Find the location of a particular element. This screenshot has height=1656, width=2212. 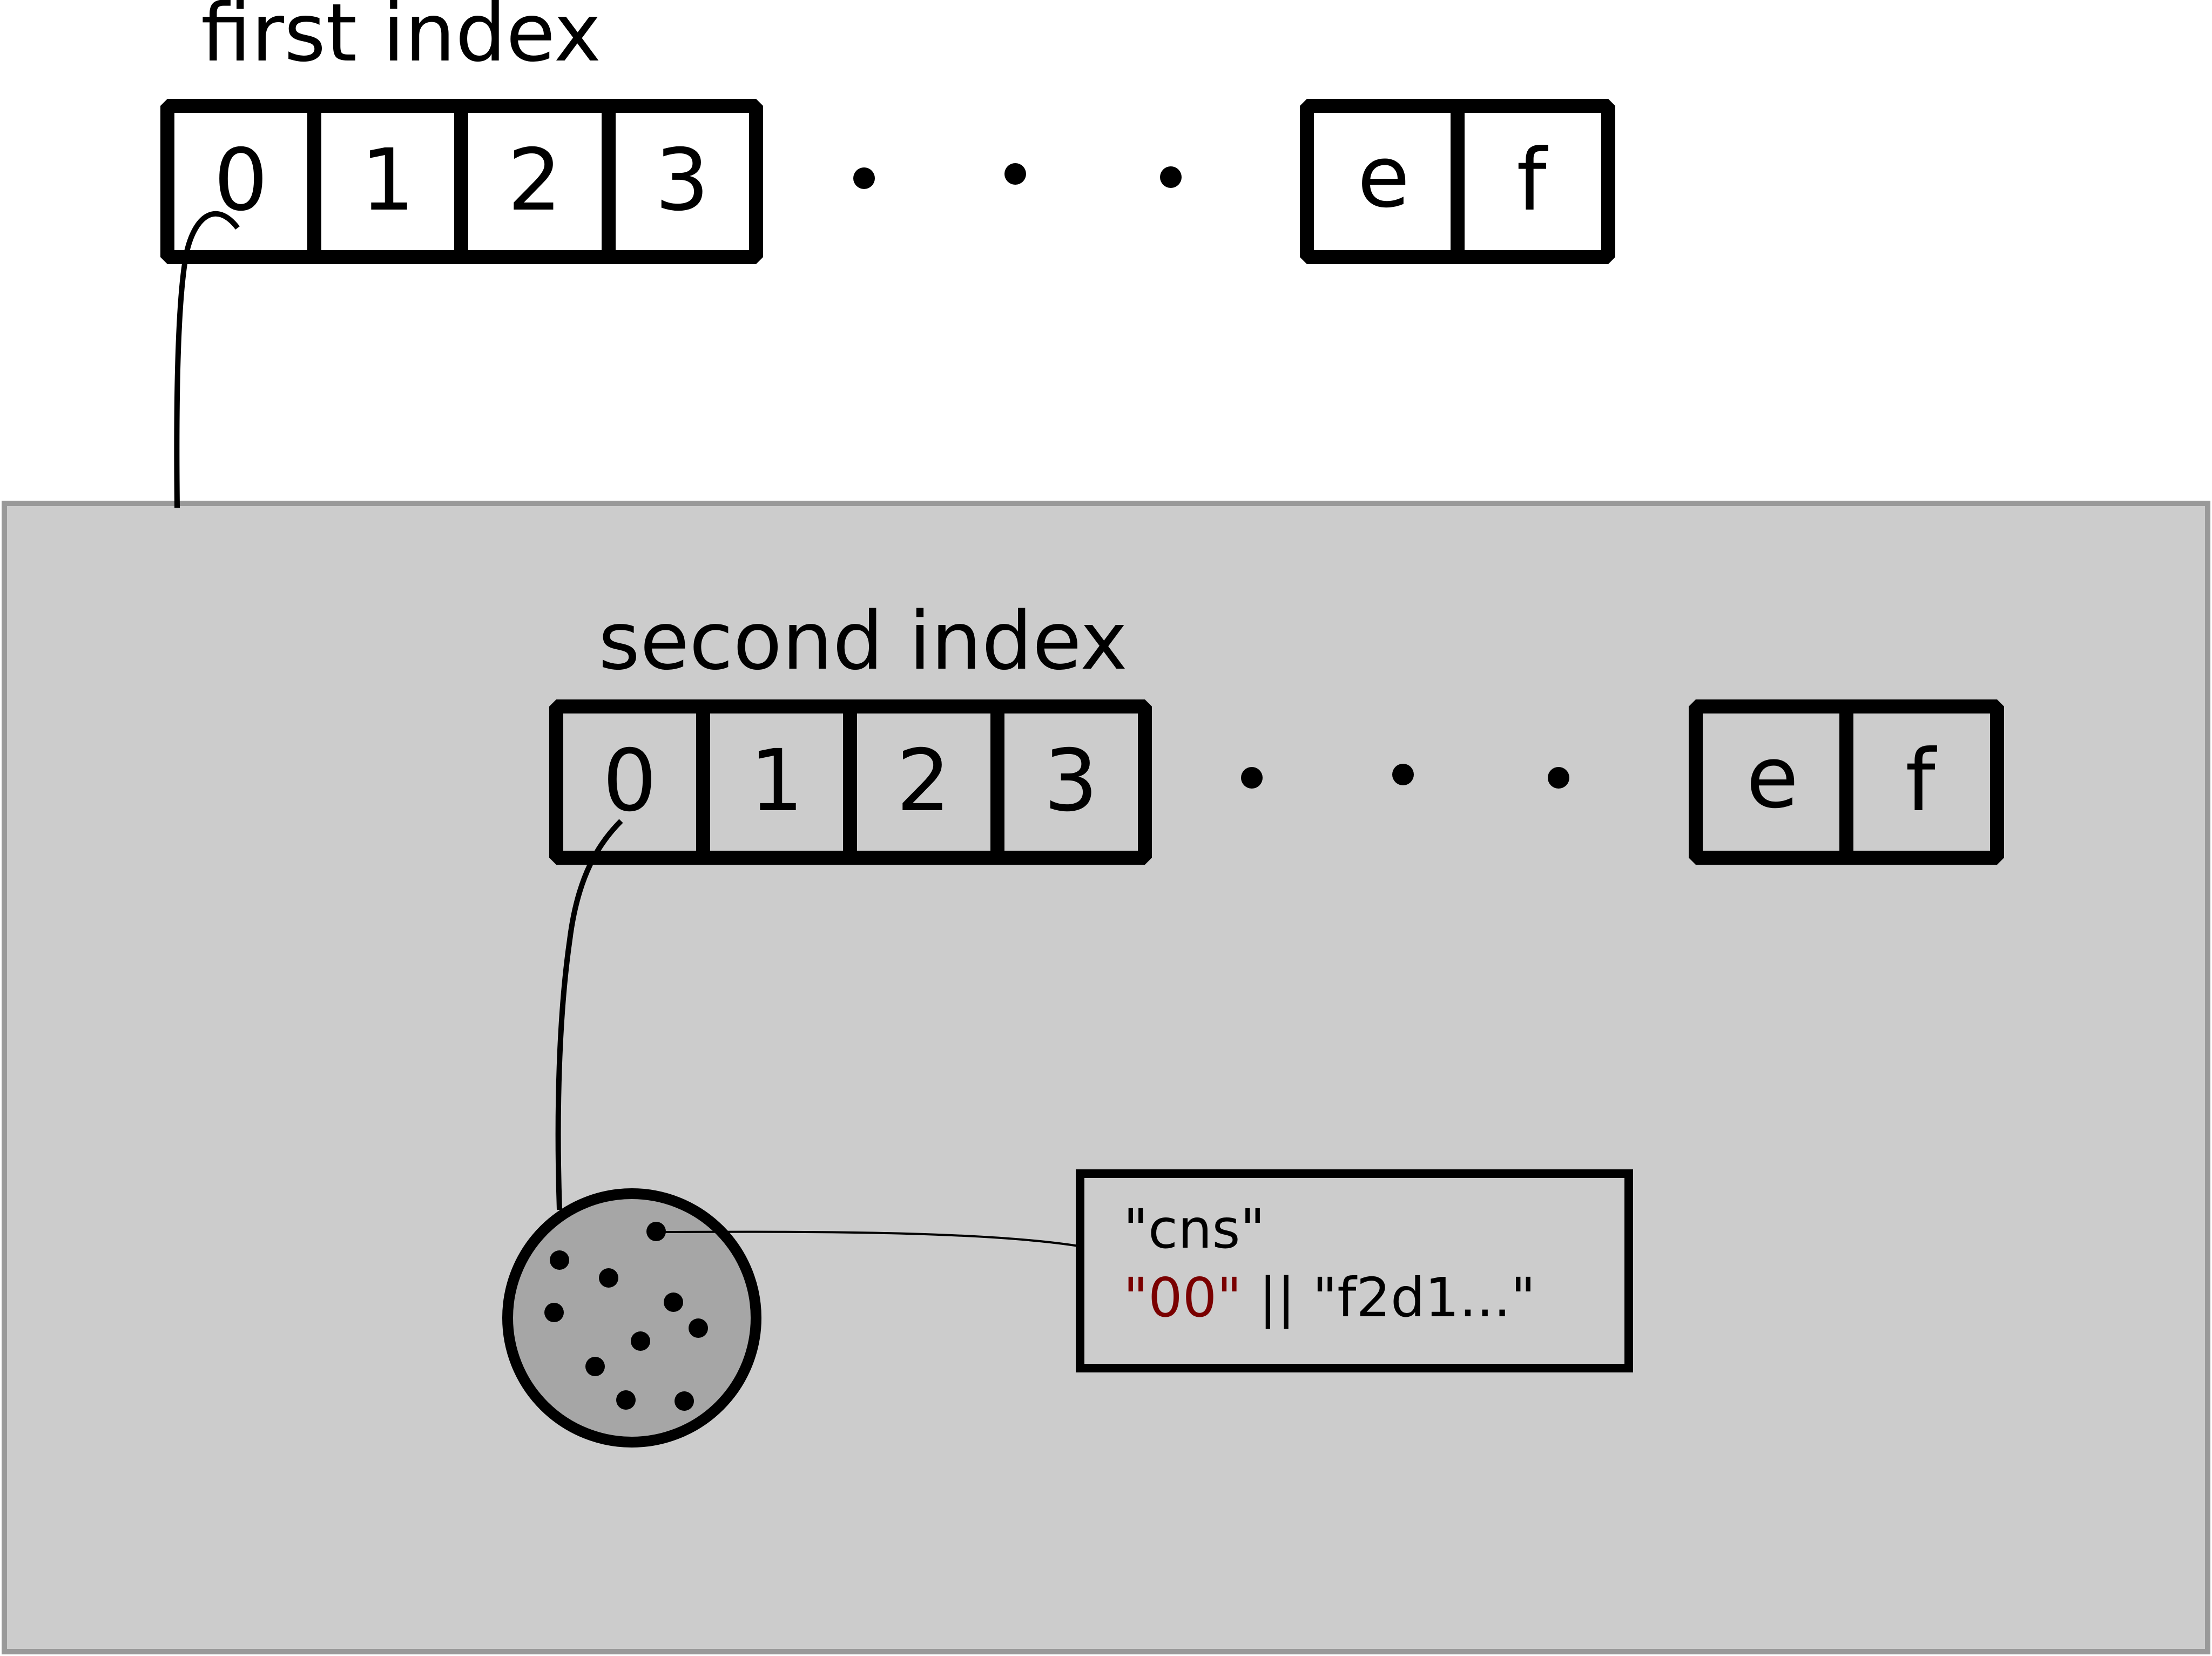

first-index-ellipsis is located at coordinates (1017, 176).